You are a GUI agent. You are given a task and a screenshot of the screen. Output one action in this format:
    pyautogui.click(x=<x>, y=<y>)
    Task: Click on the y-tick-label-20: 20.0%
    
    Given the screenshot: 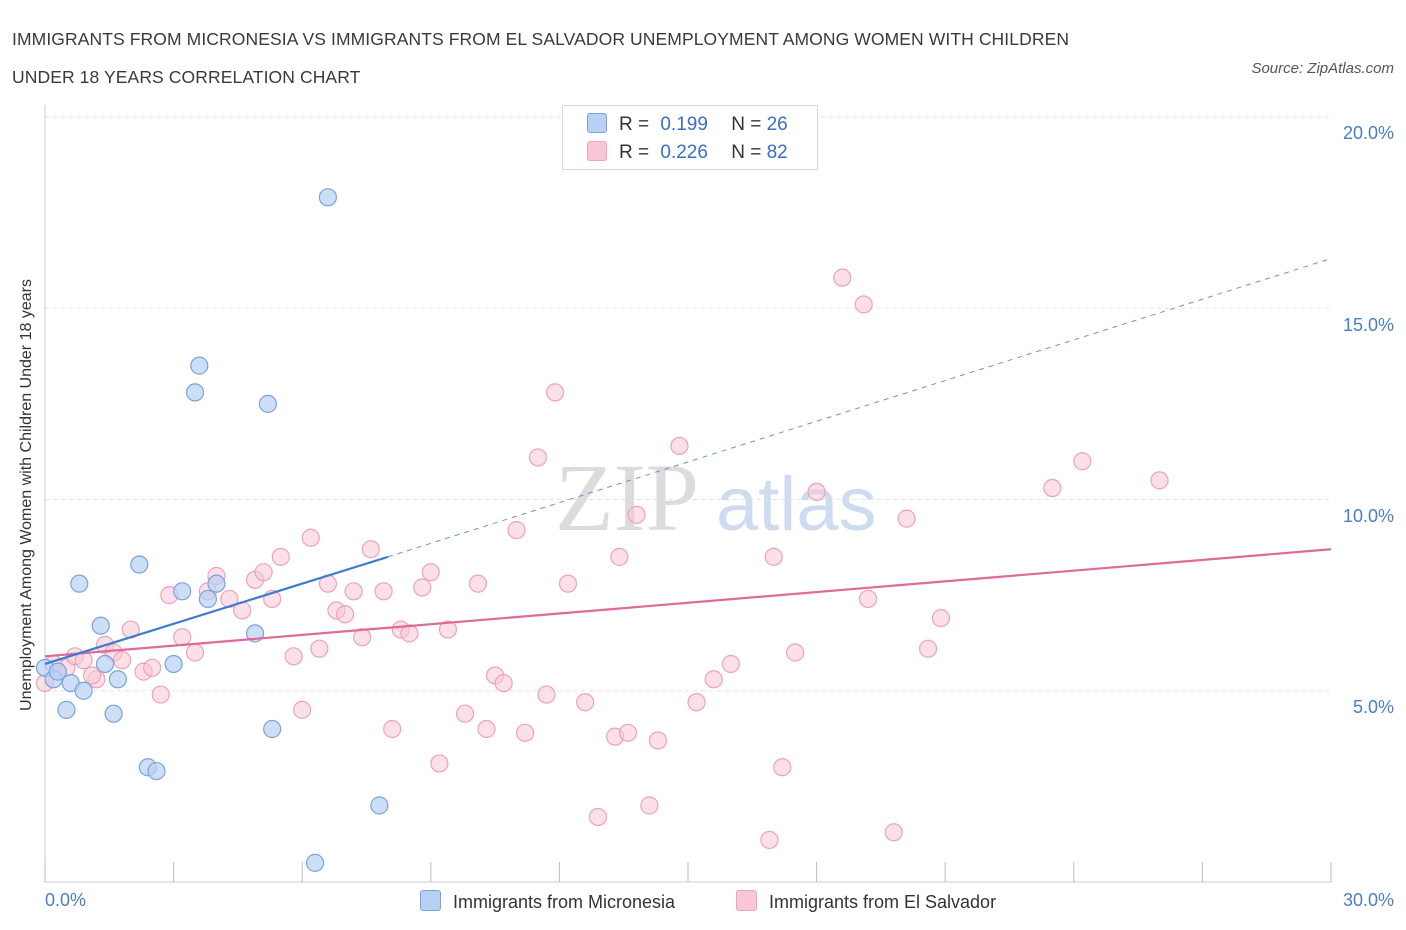 What is the action you would take?
    pyautogui.click(x=1368, y=133)
    